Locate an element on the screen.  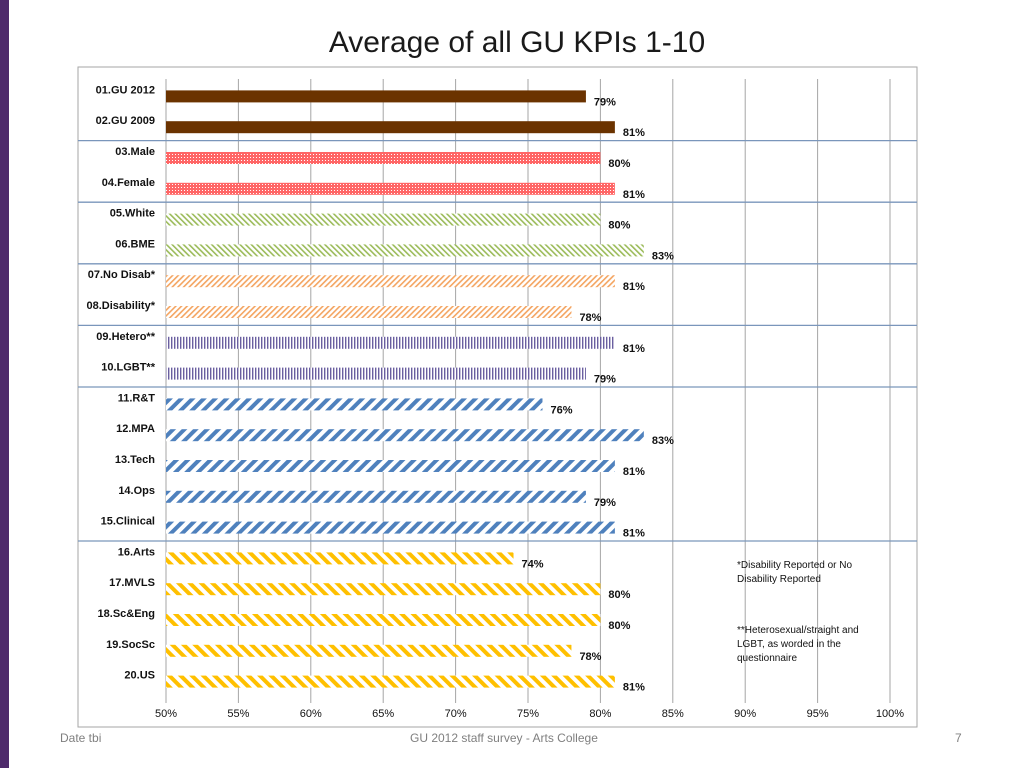
x-tick-label: 70% is located at coordinates (456, 714).